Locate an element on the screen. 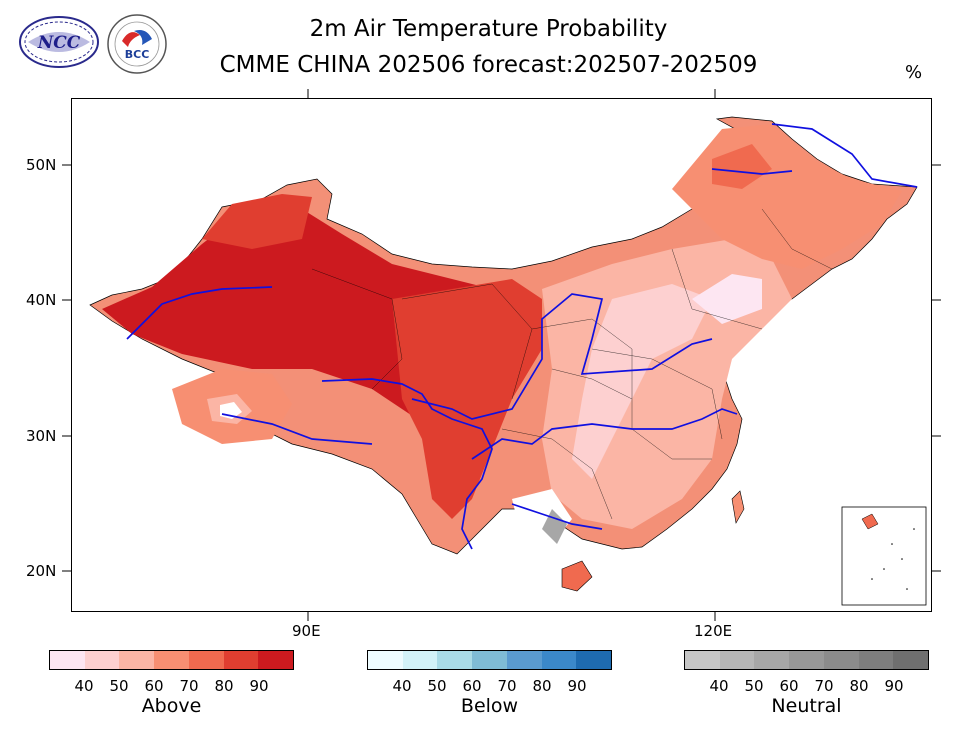 This screenshot has height=729, width=977. legend-above-colorbar is located at coordinates (171, 660).